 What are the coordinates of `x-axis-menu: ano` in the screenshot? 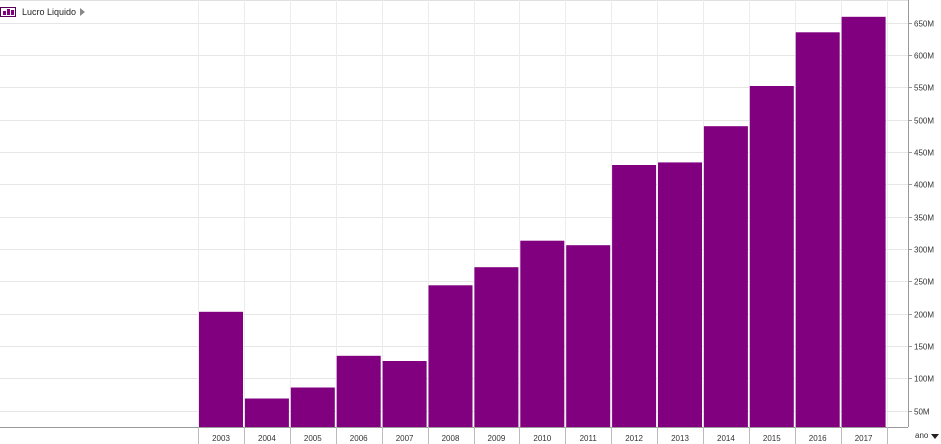 It's located at (927, 435).